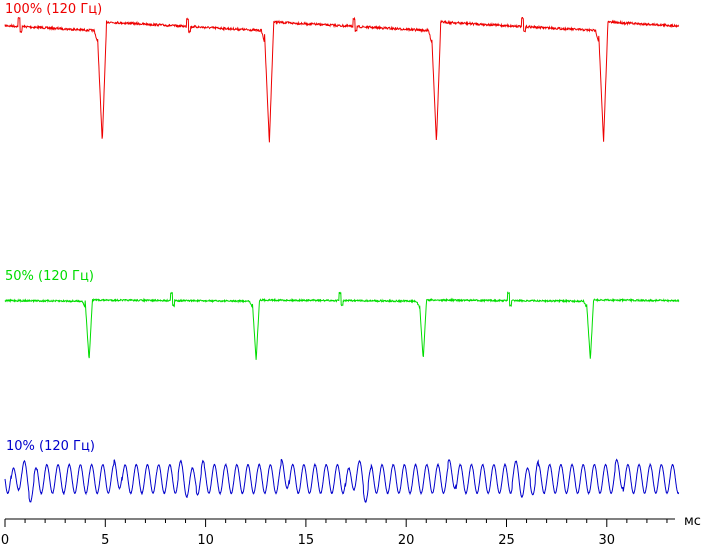 The width and height of the screenshot is (703, 548). What do you see at coordinates (49, 276) in the screenshot?
I see `series-label-2: 50% (120 Гц)` at bounding box center [49, 276].